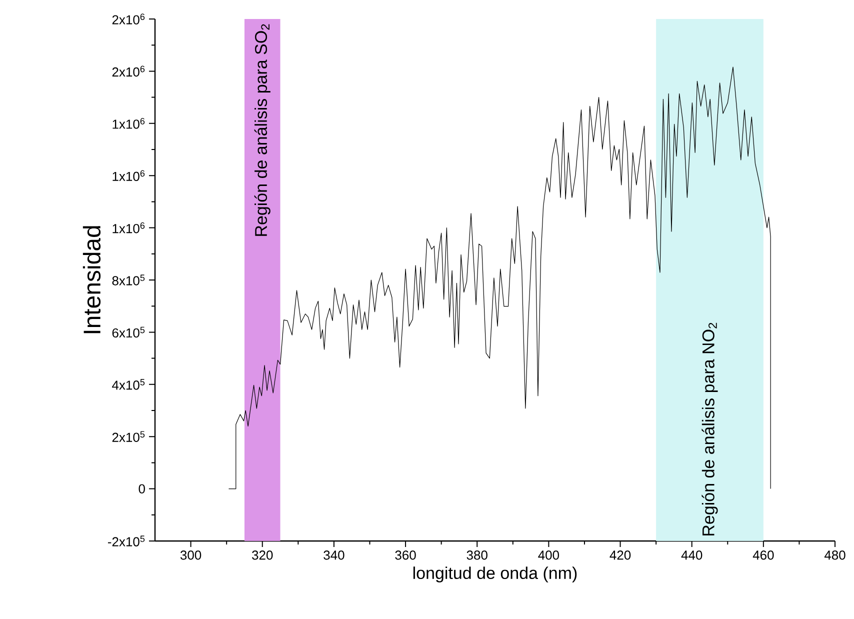 The image size is (854, 619). Describe the element at coordinates (710, 429) in the screenshot. I see `band-label: Región de análisis para NO$_{2}$` at that location.